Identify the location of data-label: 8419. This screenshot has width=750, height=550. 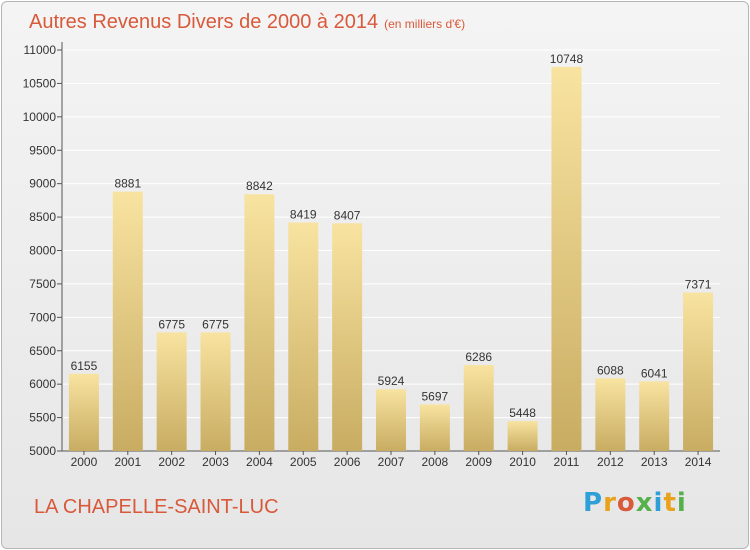
(303, 214).